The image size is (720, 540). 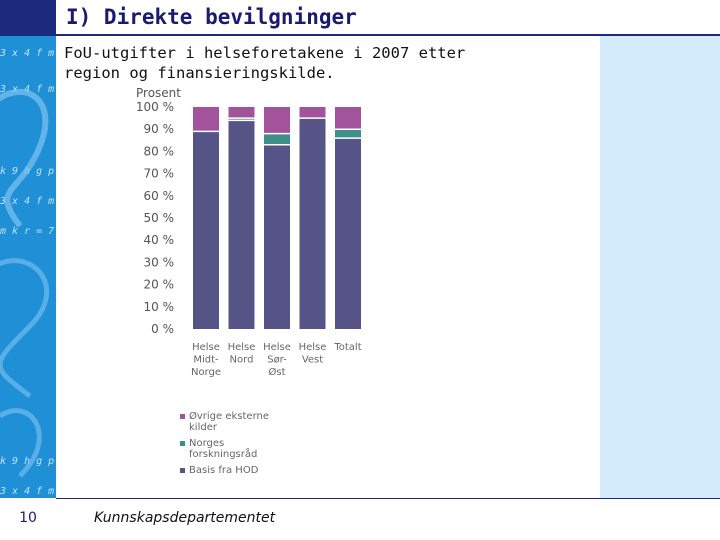 I want to click on x-category-label: Øst, so click(x=276, y=372).